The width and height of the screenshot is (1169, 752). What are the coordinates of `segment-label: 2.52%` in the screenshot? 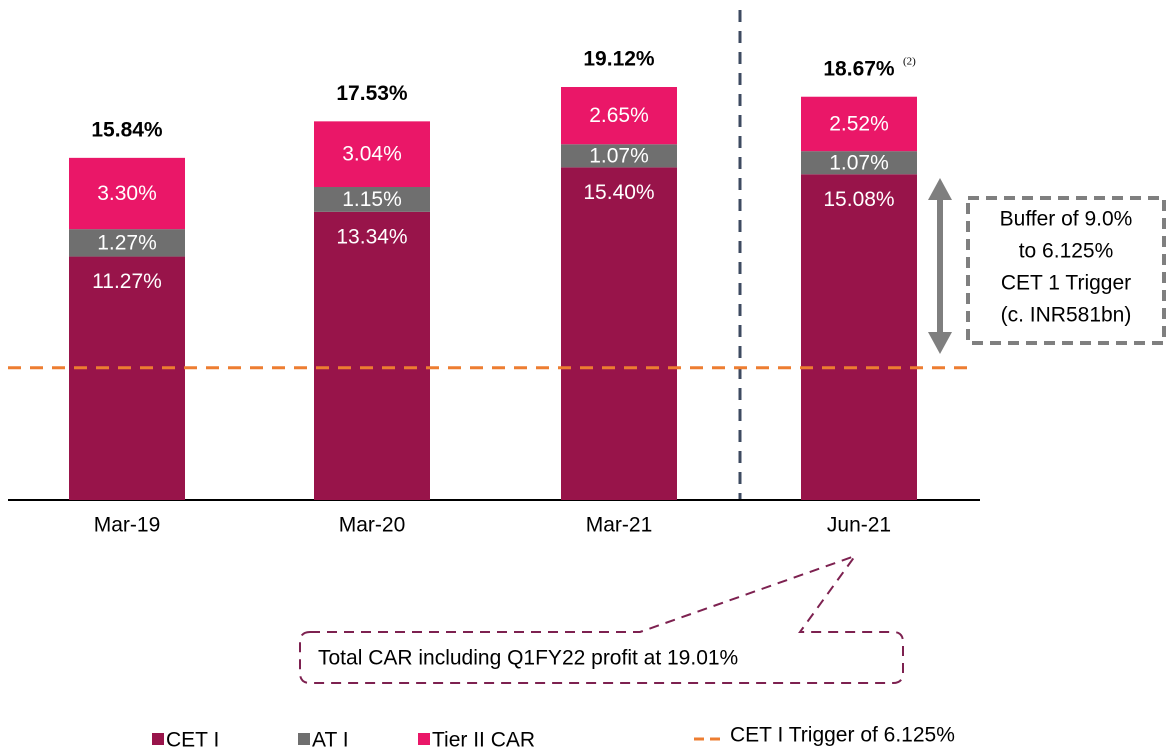 It's located at (859, 123).